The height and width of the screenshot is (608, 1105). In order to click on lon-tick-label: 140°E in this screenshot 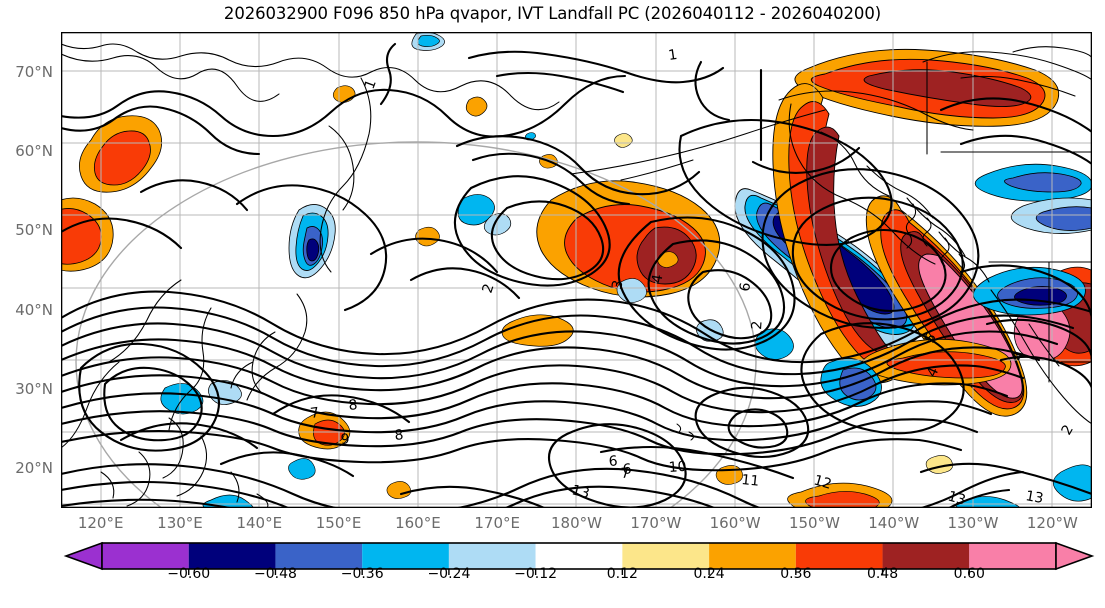, I will do `click(259, 523)`.